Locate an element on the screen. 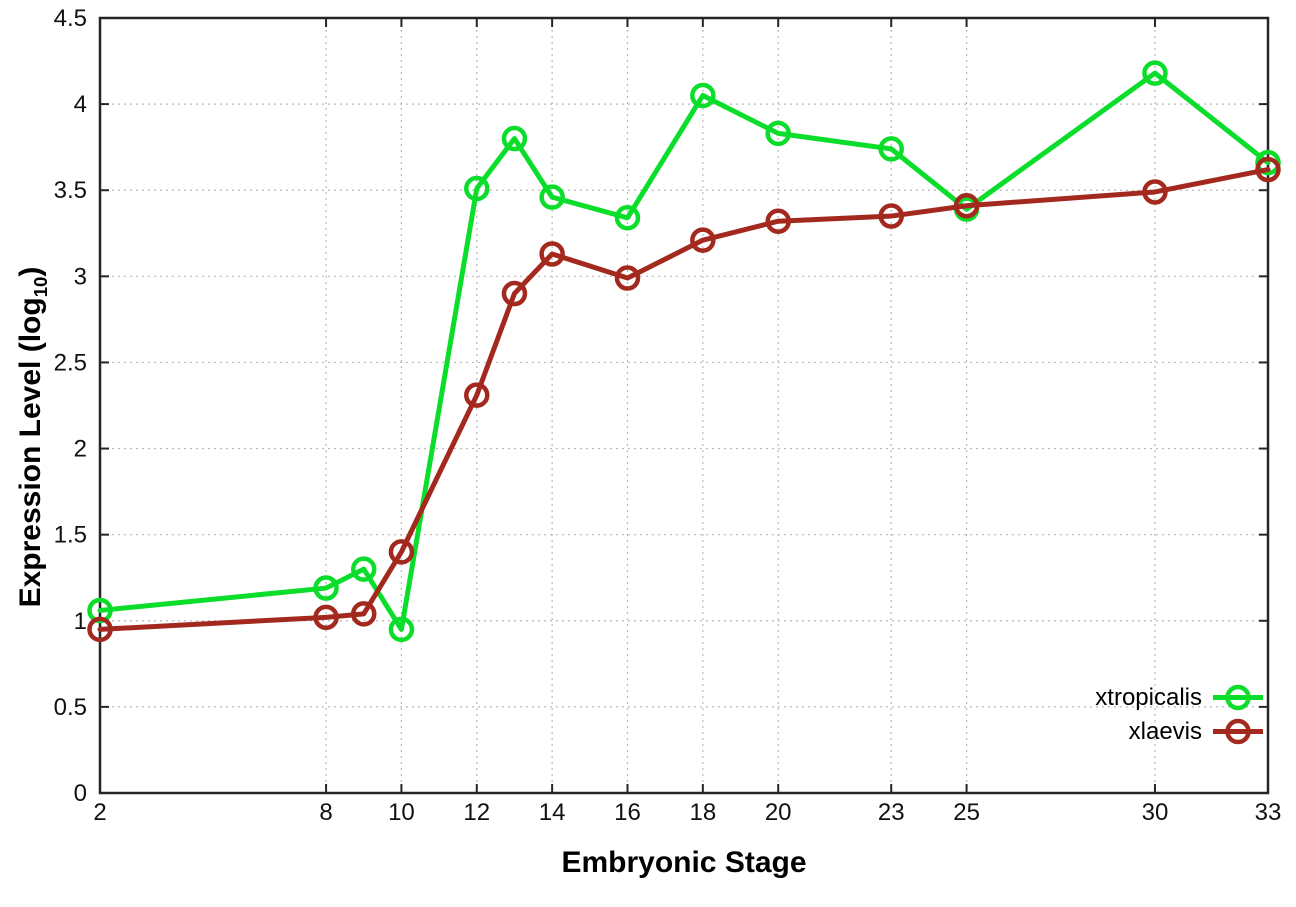 The height and width of the screenshot is (907, 1296). x-tick-label: 10 is located at coordinates (401, 812).